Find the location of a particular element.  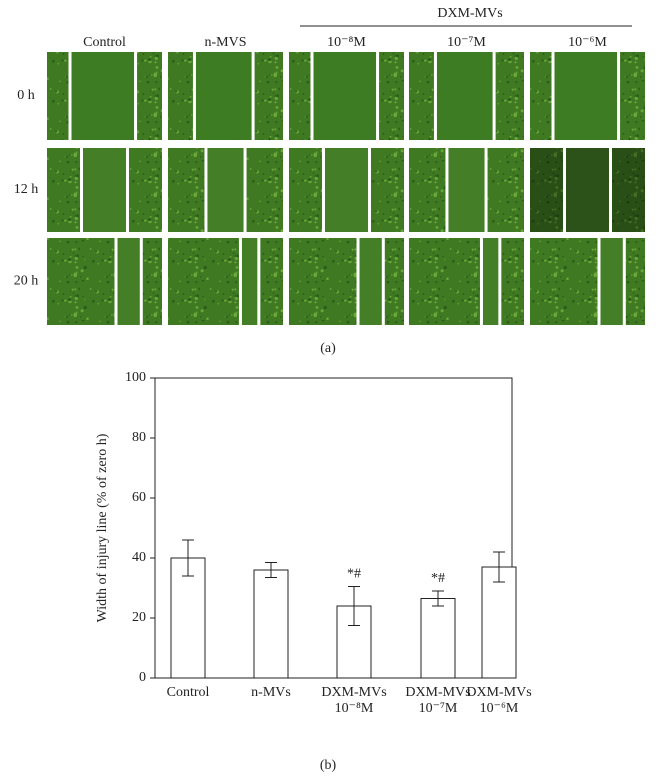

y-tick-label: 40 is located at coordinates (139, 557).